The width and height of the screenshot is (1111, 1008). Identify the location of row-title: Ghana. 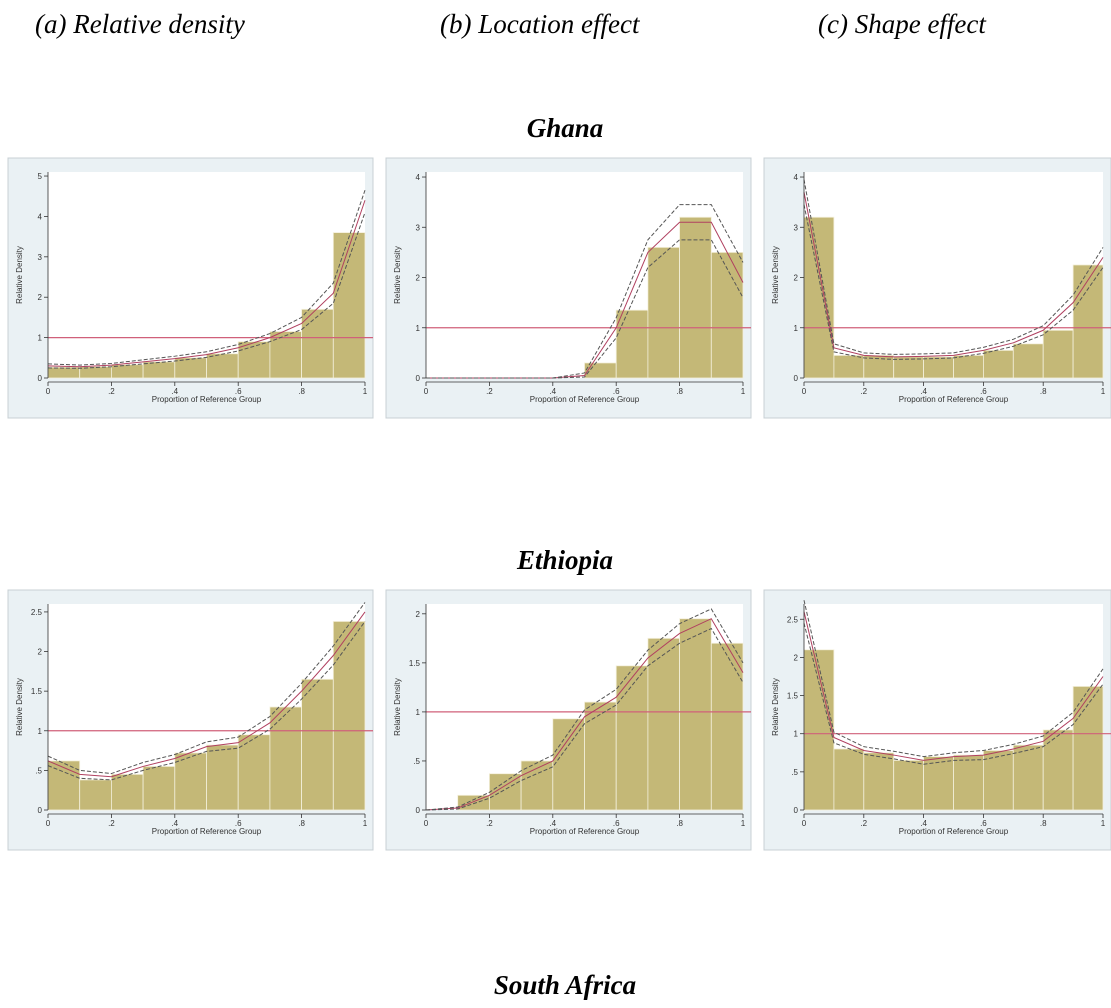
(565, 128).